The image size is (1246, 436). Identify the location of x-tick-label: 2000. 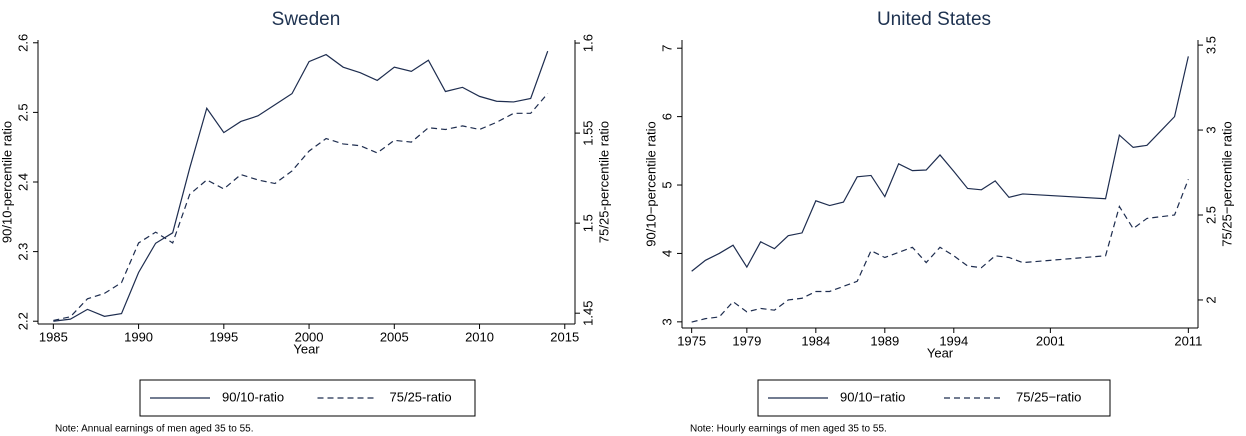
(309, 336).